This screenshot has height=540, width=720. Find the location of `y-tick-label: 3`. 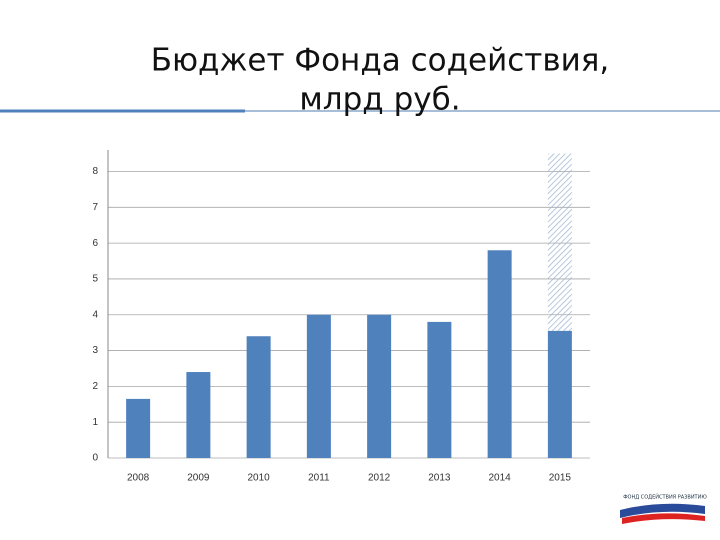

y-tick-label: 3 is located at coordinates (95, 350).